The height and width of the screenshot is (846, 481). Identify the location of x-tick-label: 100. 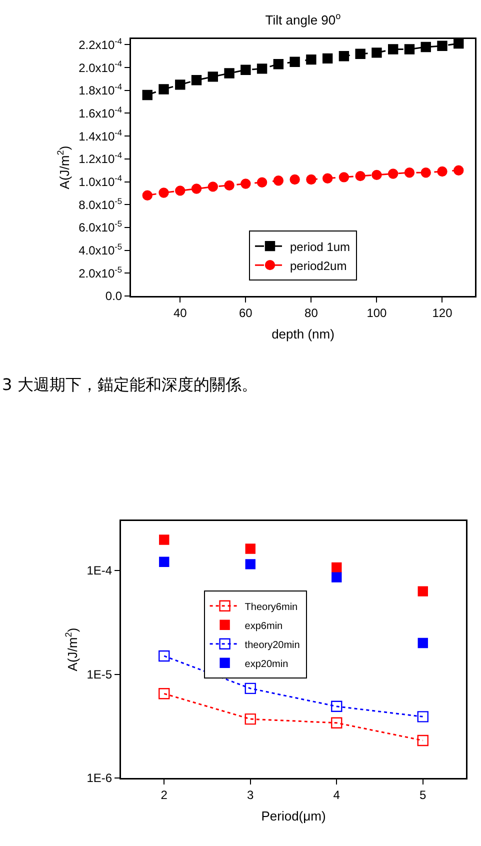
(377, 313).